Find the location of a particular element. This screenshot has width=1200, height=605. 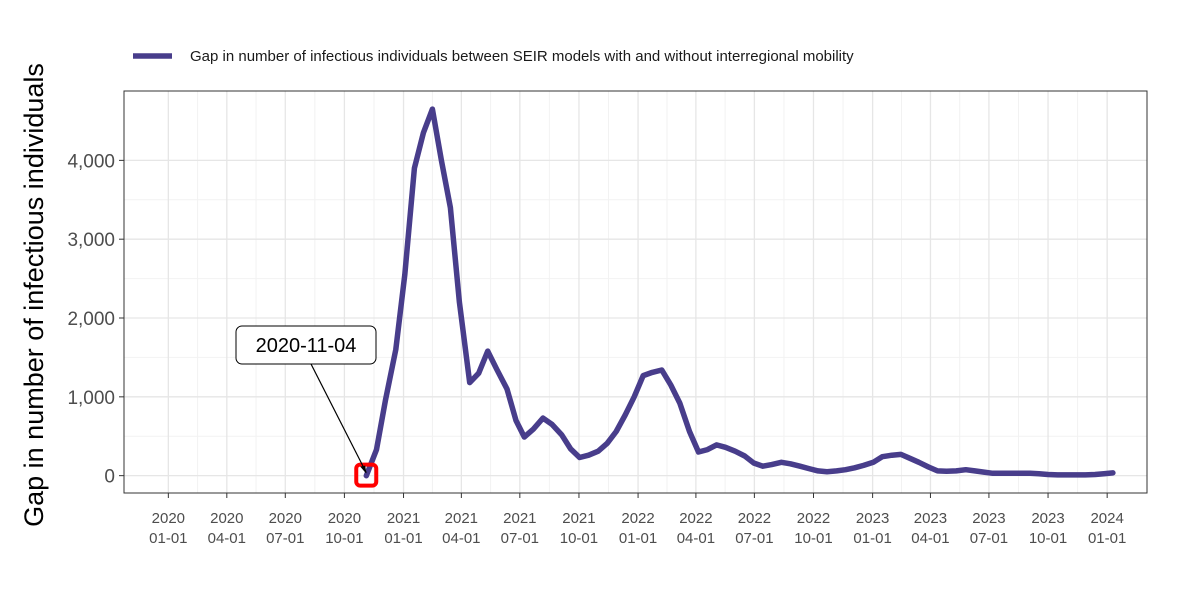

x-tick-label: 2021 10-01 is located at coordinates (579, 528).